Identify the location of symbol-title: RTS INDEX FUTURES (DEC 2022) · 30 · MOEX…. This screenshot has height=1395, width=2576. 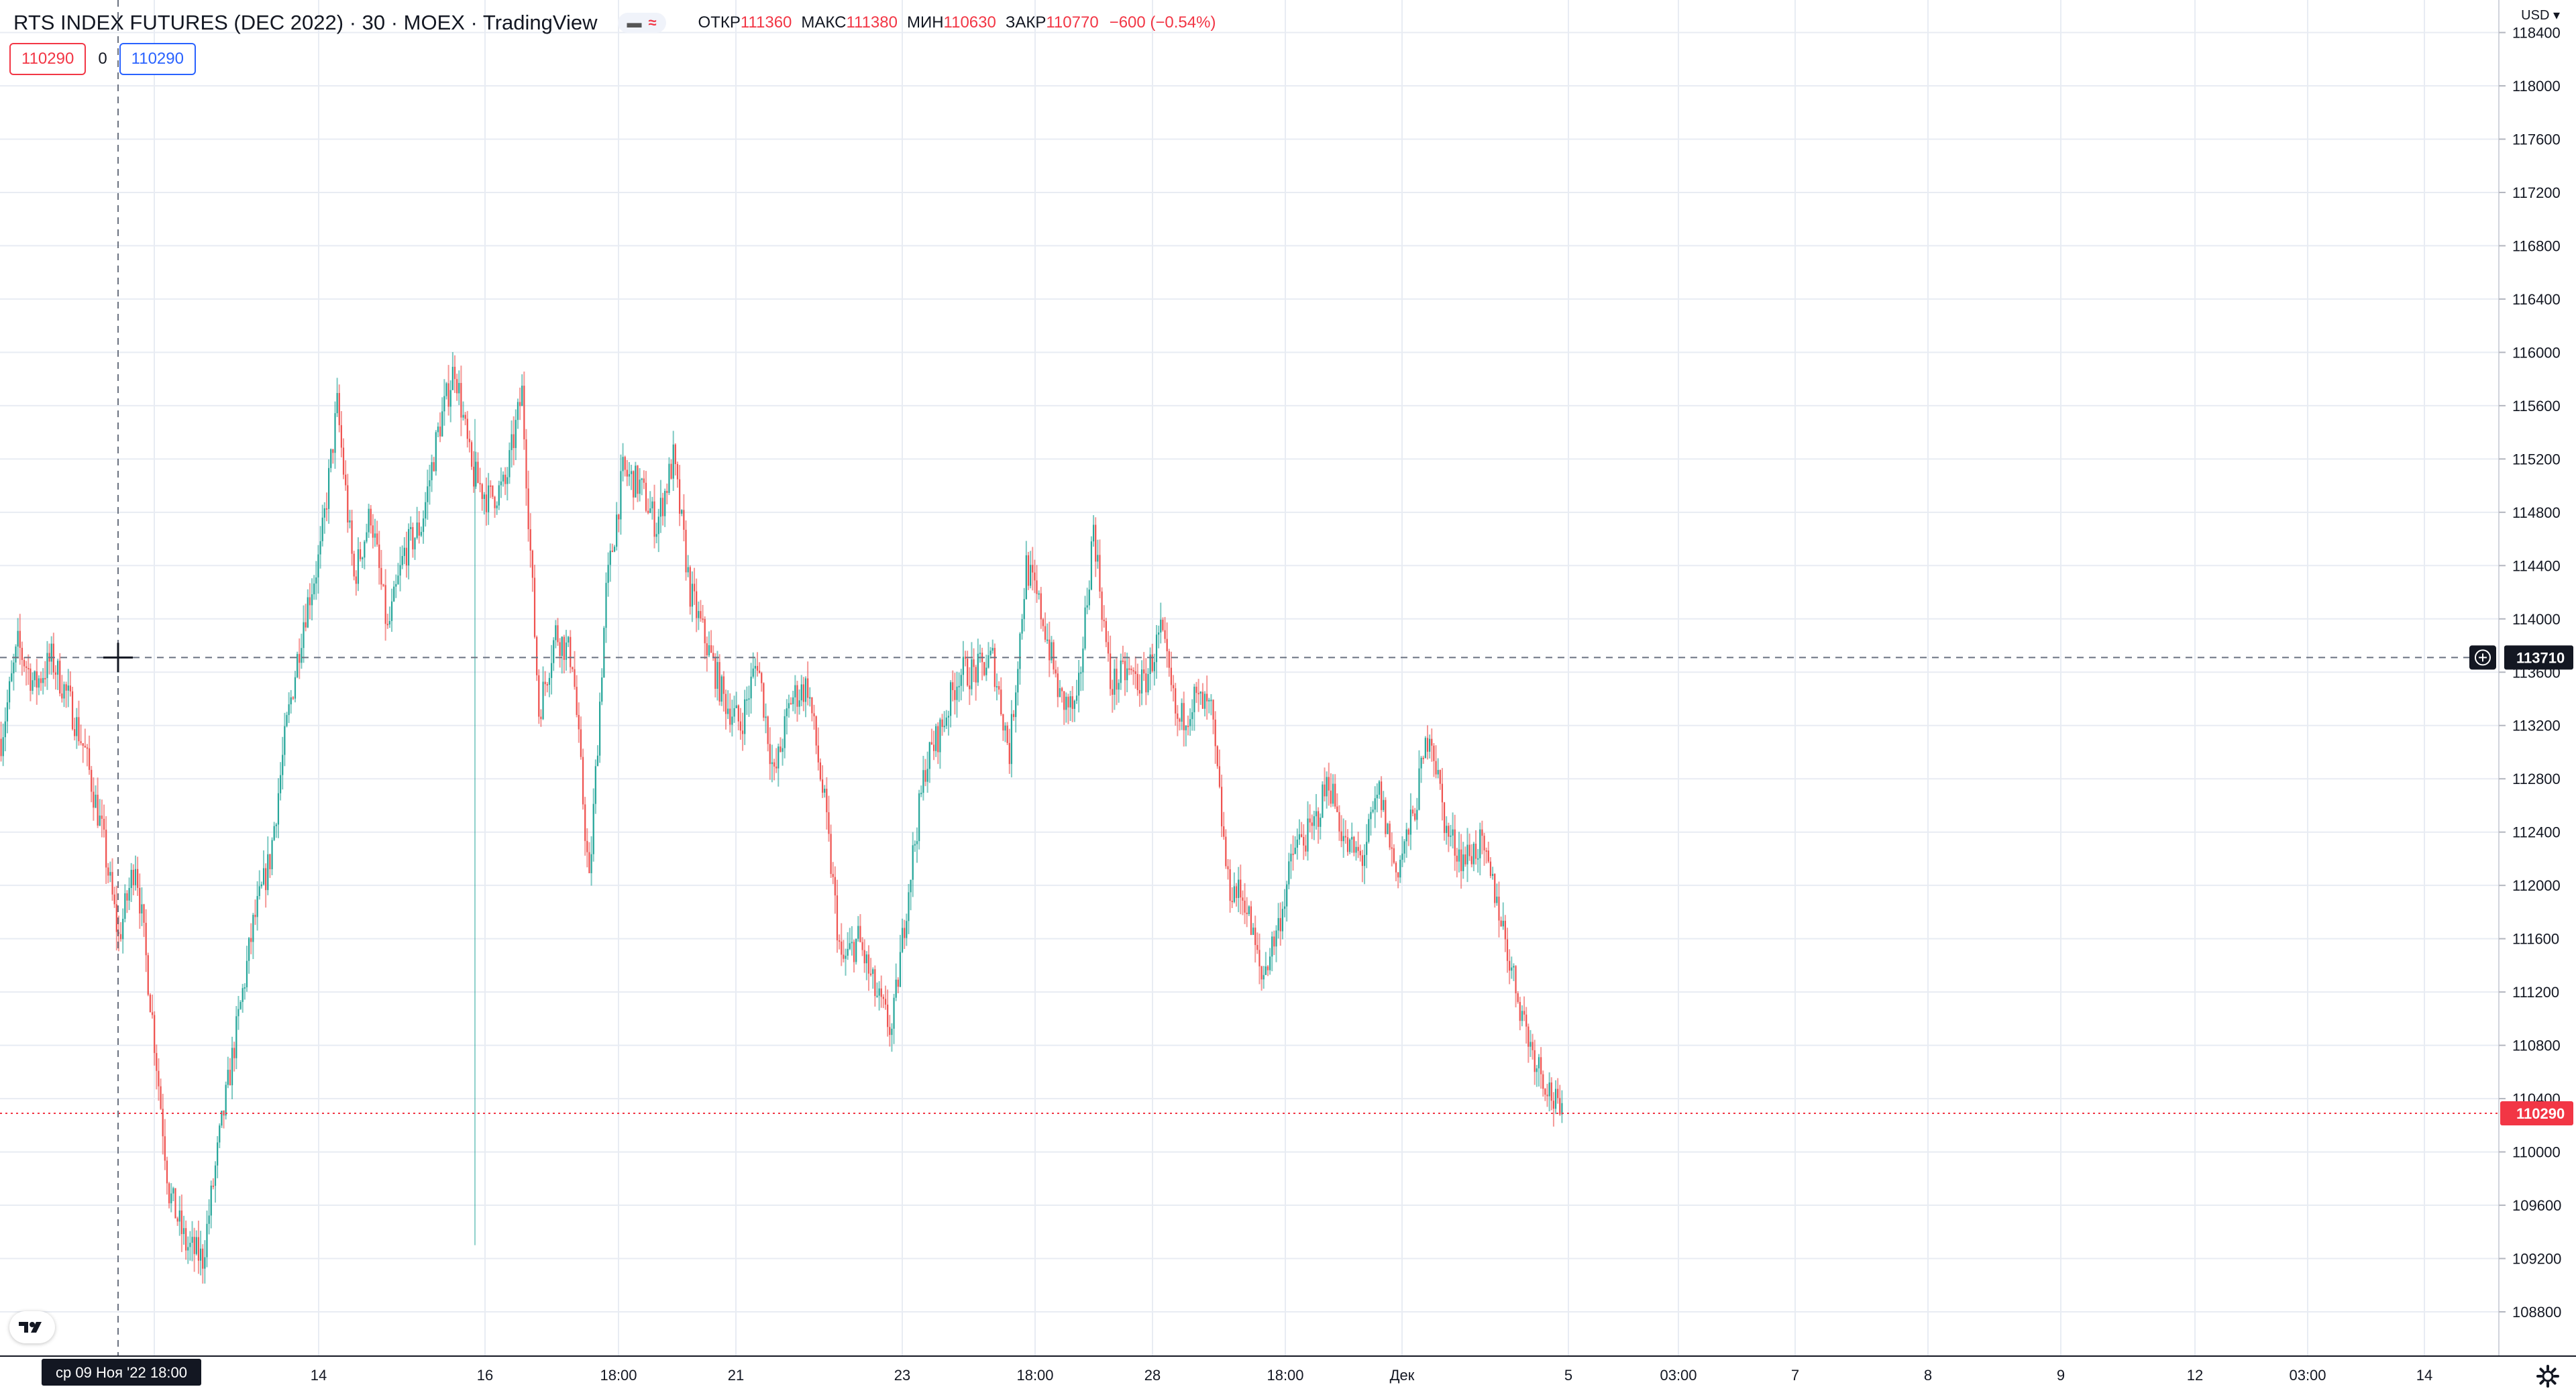
(305, 22).